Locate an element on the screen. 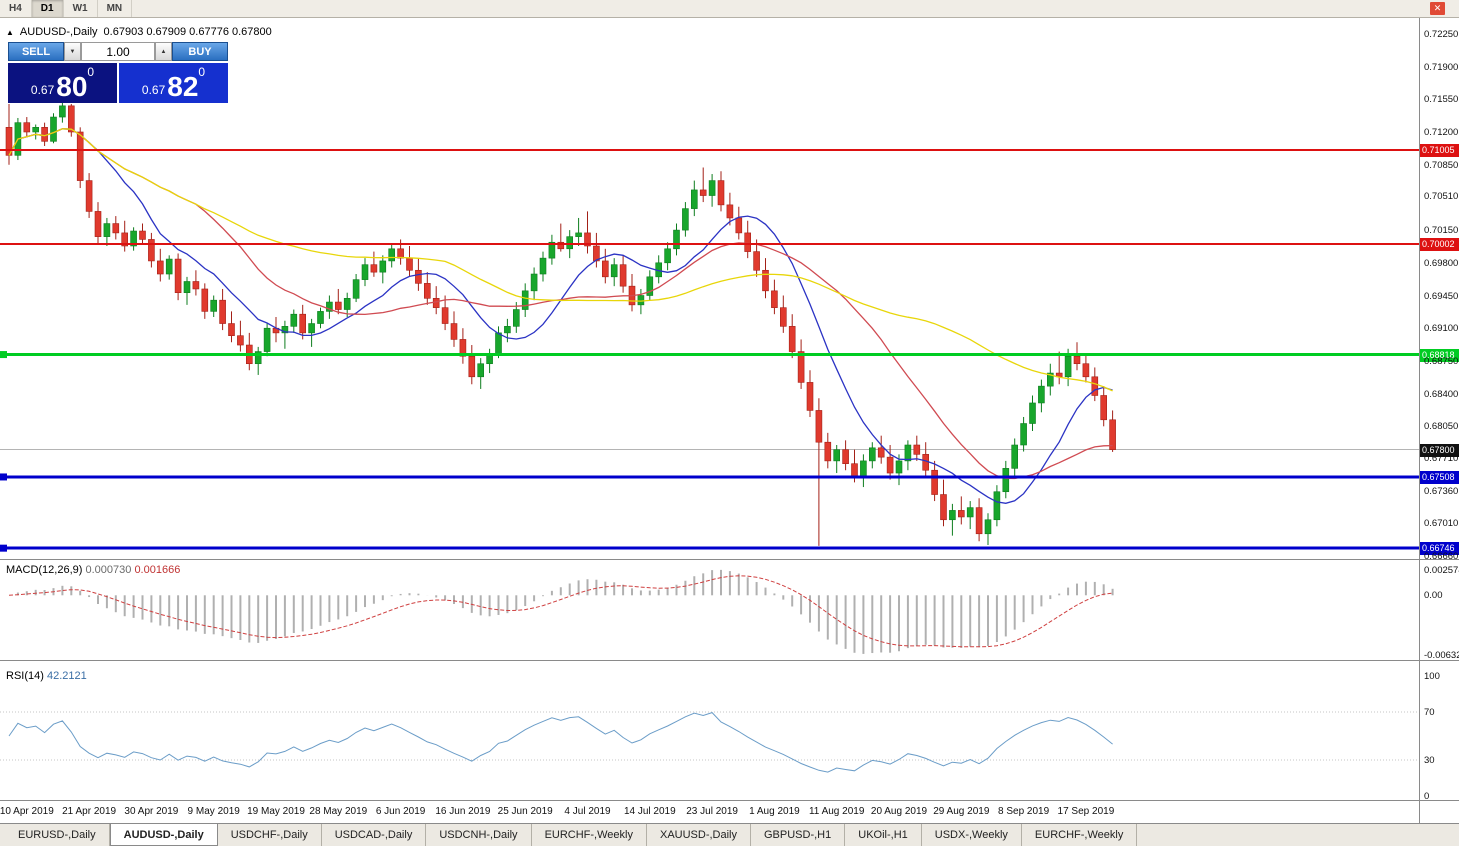 This screenshot has height=846, width=1459. timeframe-button-w1: W1 is located at coordinates (81, 8).